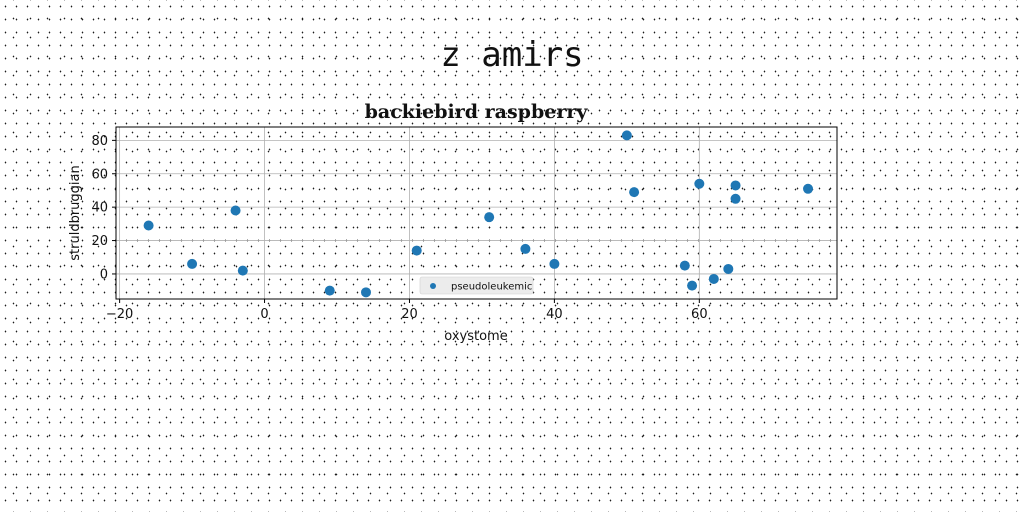 Image resolution: width=1024 pixels, height=512 pixels. What do you see at coordinates (512, 55) in the screenshot?
I see `figure-suptitle: z amirs` at bounding box center [512, 55].